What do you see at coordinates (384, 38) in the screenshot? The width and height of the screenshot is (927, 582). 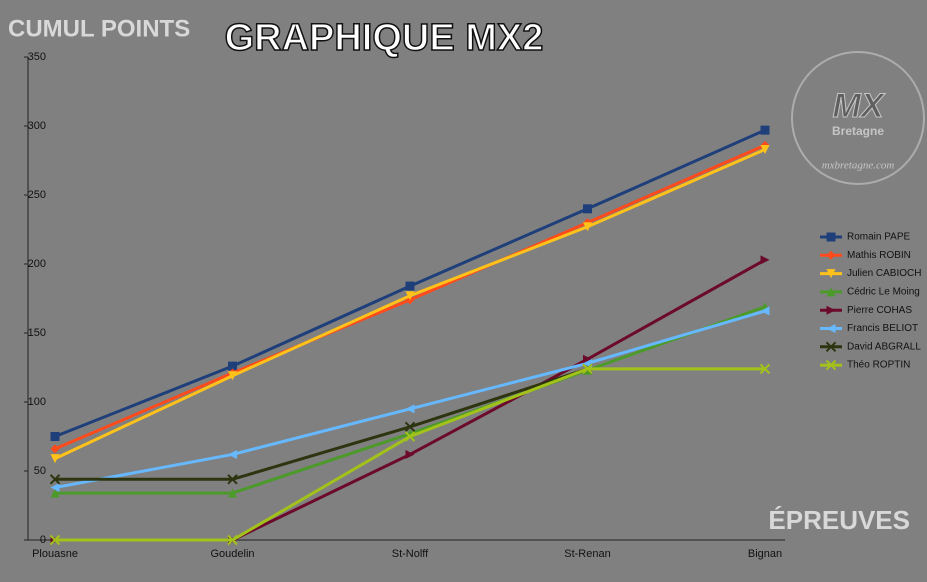 I see `chart-title: GRAPHIQUE MX2` at bounding box center [384, 38].